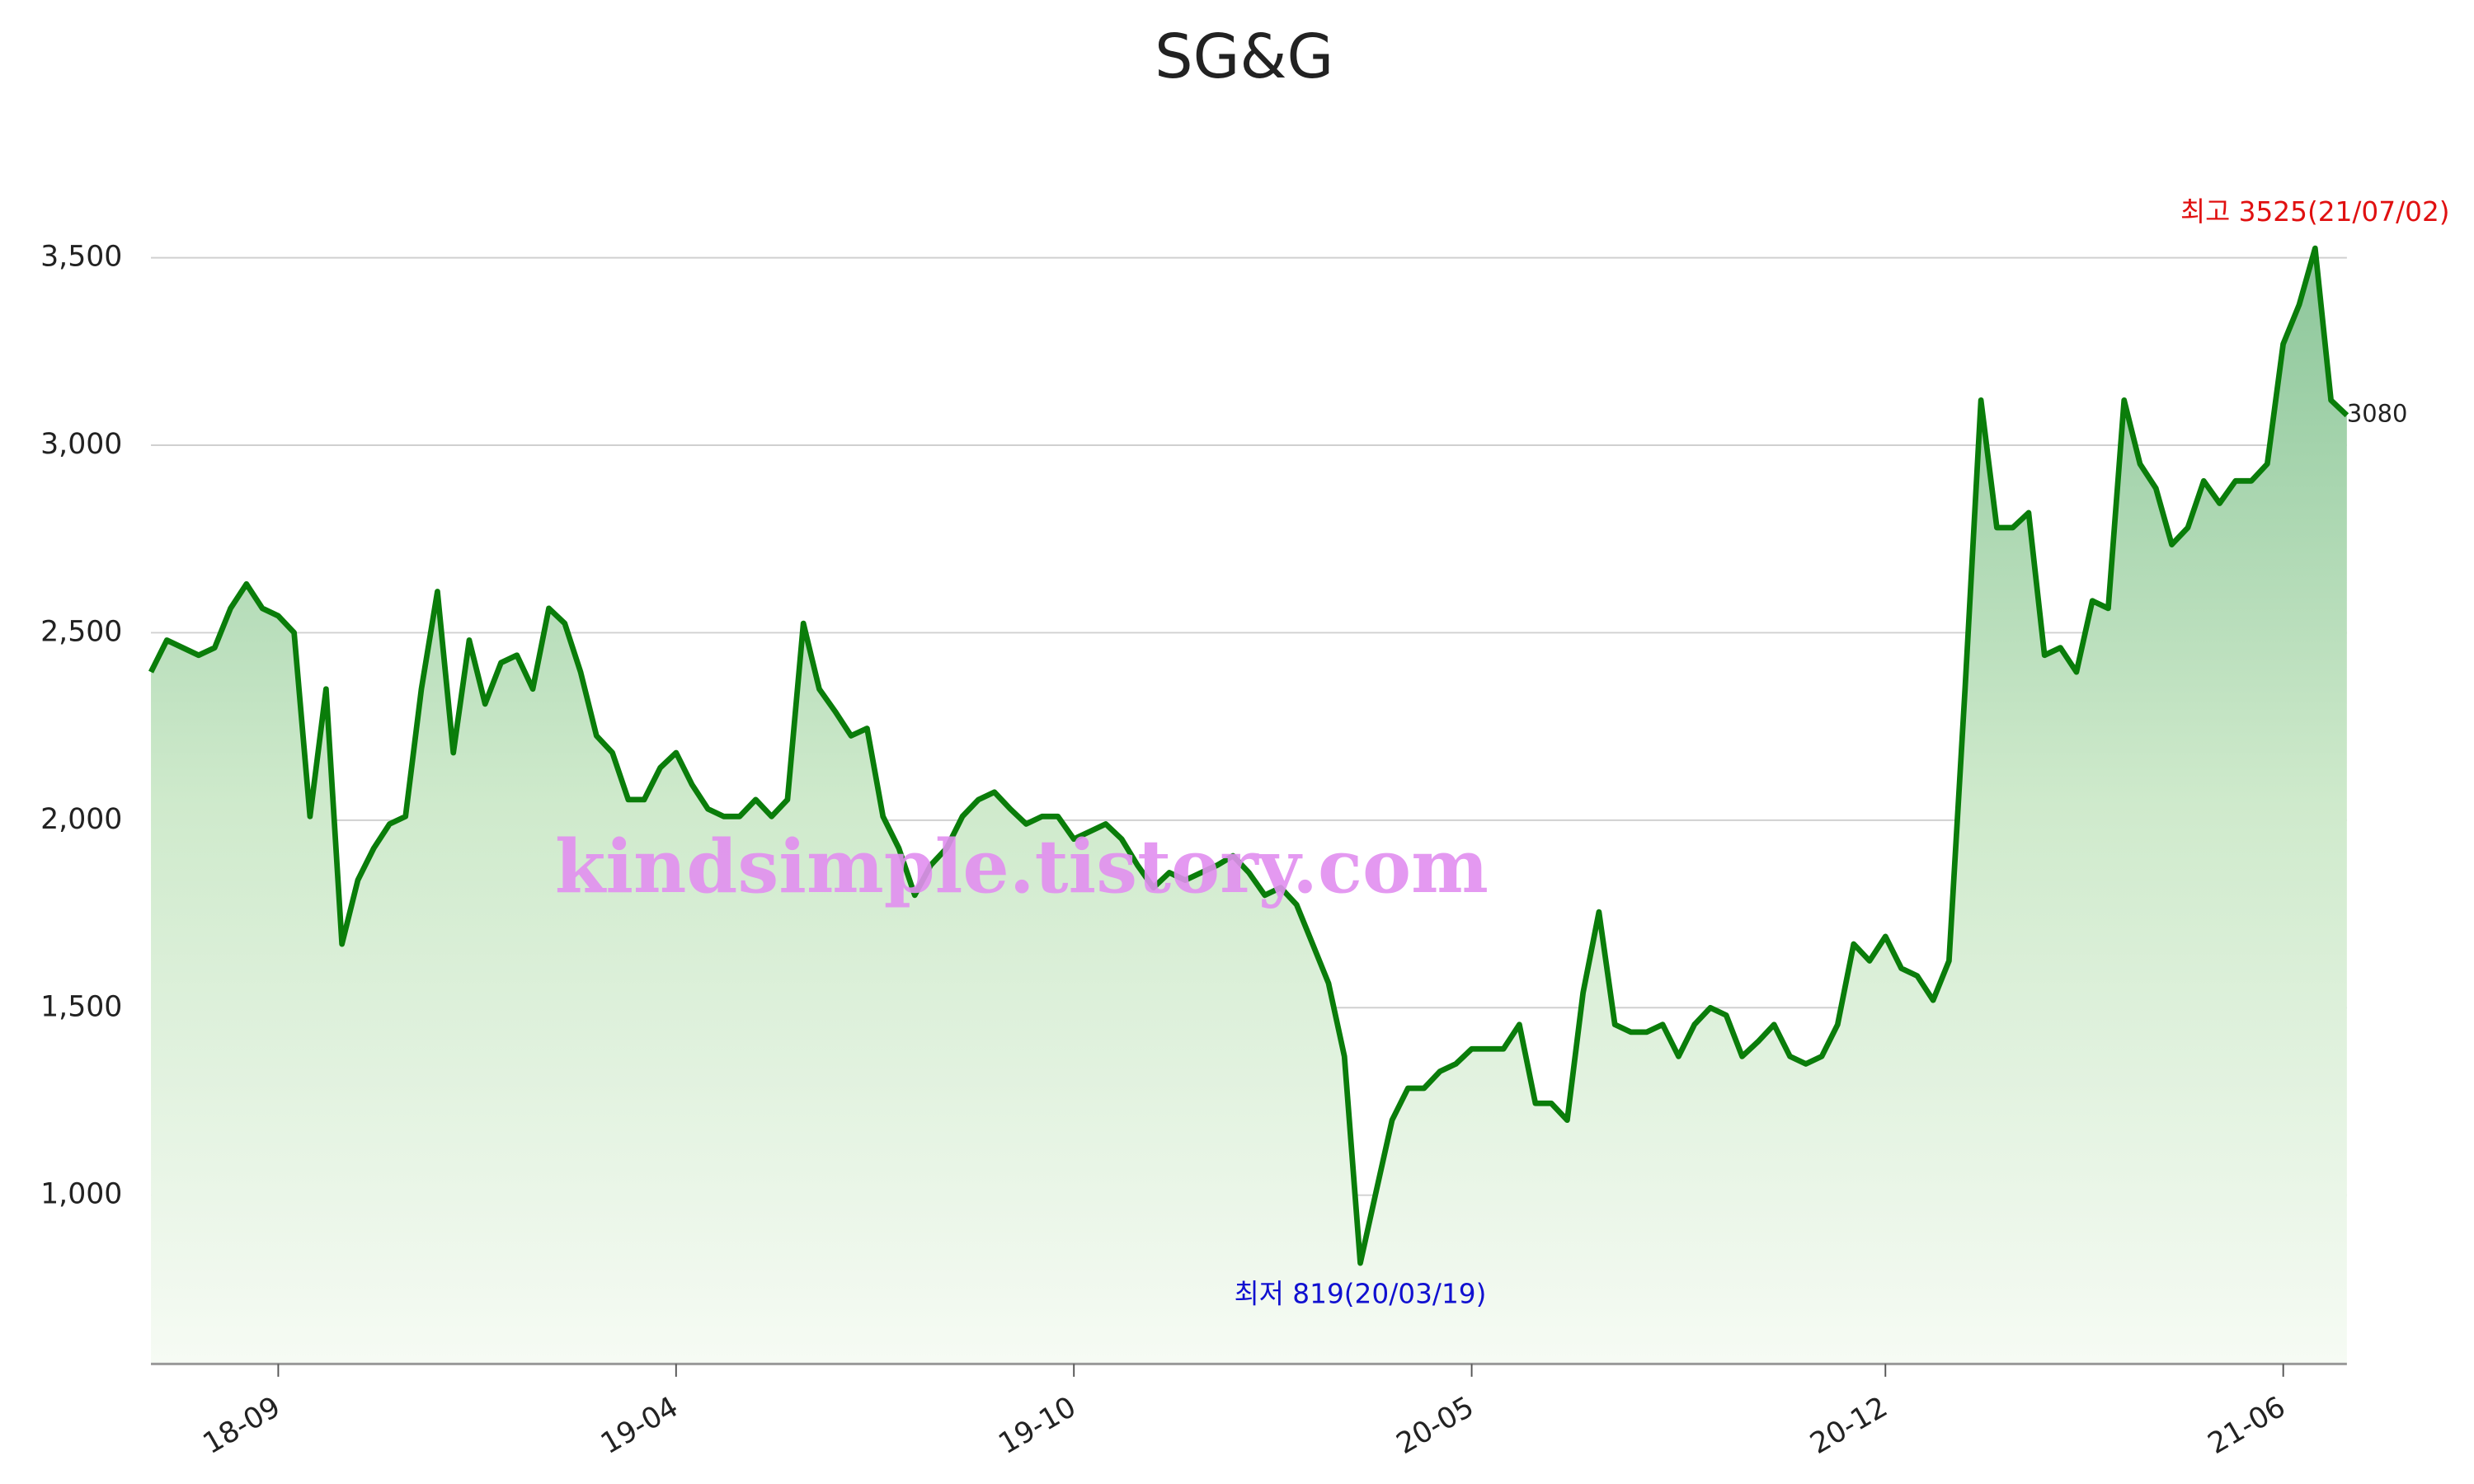  Describe the element at coordinates (81, 445) in the screenshot. I see `y-tick-label: 3,000` at that location.